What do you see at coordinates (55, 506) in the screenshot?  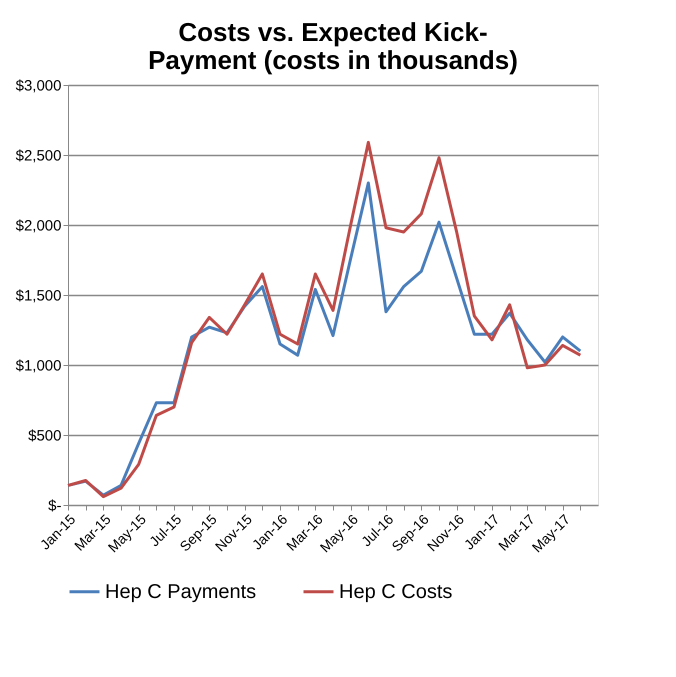 I see `y-tick-label: $-` at bounding box center [55, 506].